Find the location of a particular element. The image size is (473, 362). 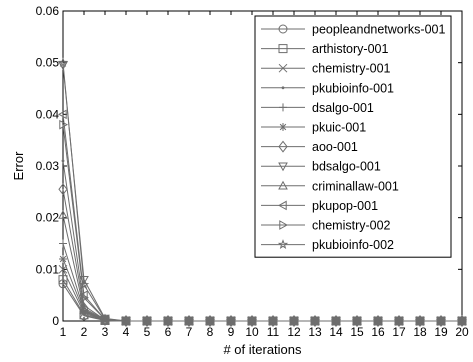

x-axis-label: # of iterations is located at coordinates (262, 349).